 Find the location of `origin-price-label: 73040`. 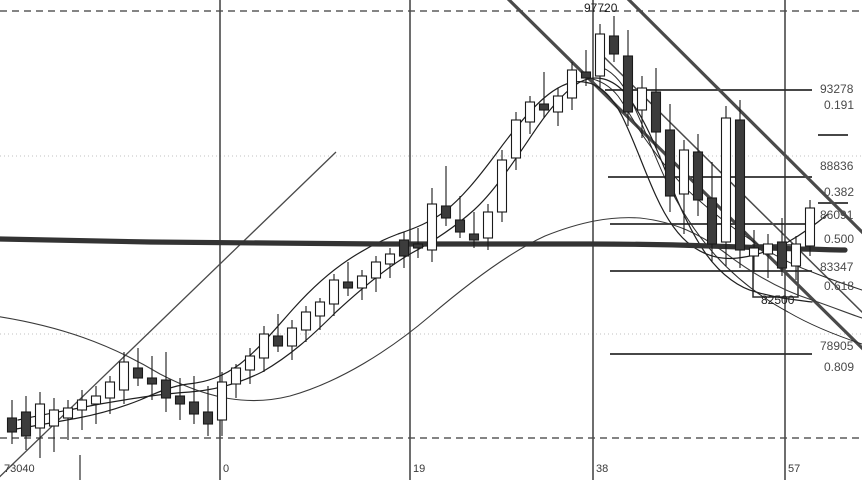

origin-price-label: 73040 is located at coordinates (19, 469).